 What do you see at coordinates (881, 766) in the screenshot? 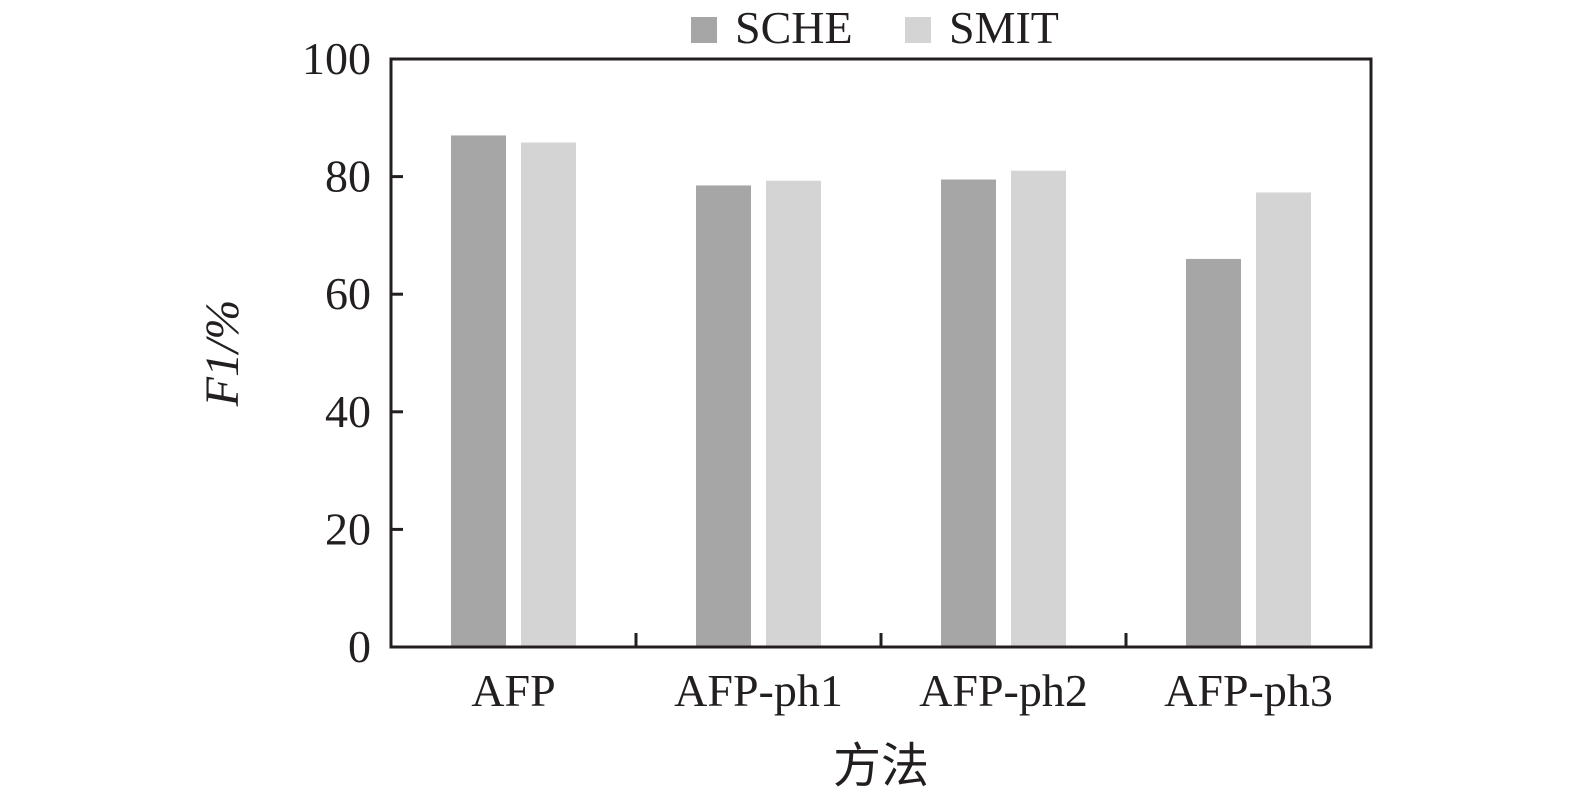
I see `x-axis-title: 方法` at bounding box center [881, 766].